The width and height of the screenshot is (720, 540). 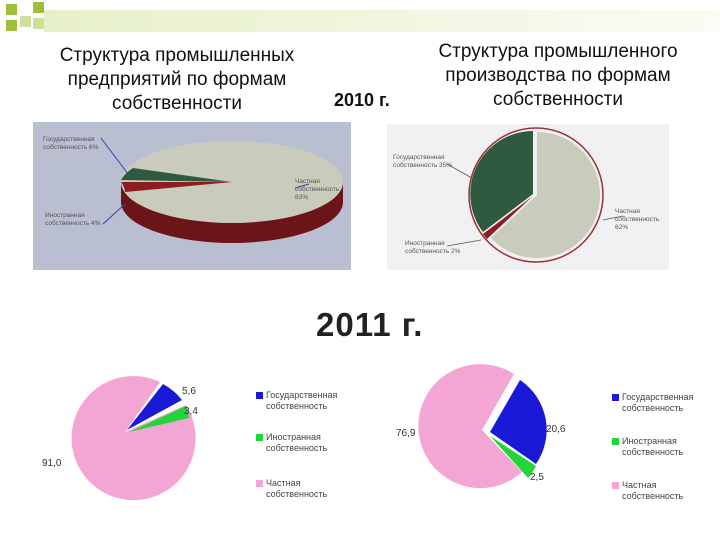 What do you see at coordinates (423, 161) in the screenshot?
I see `label-state-2010b: Государственная собственность 35%` at bounding box center [423, 161].